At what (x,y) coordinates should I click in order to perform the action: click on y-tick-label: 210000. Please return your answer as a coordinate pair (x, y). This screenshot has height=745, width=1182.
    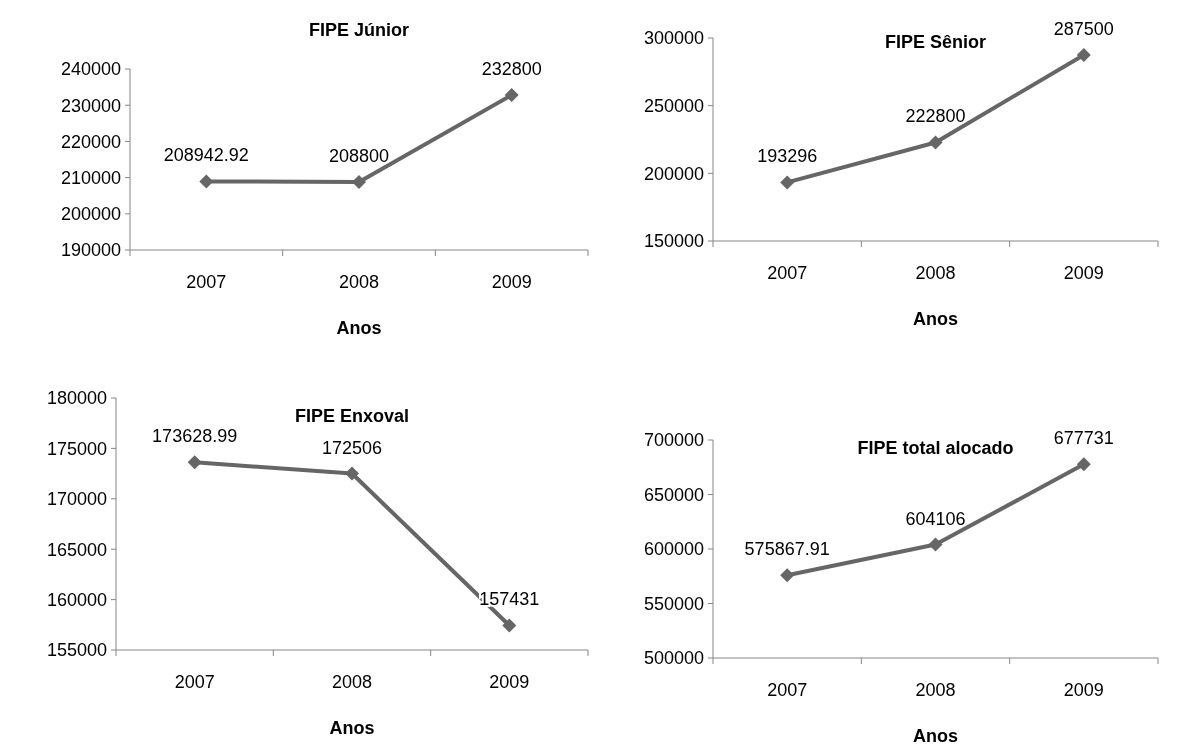
    Looking at the image, I should click on (90, 177).